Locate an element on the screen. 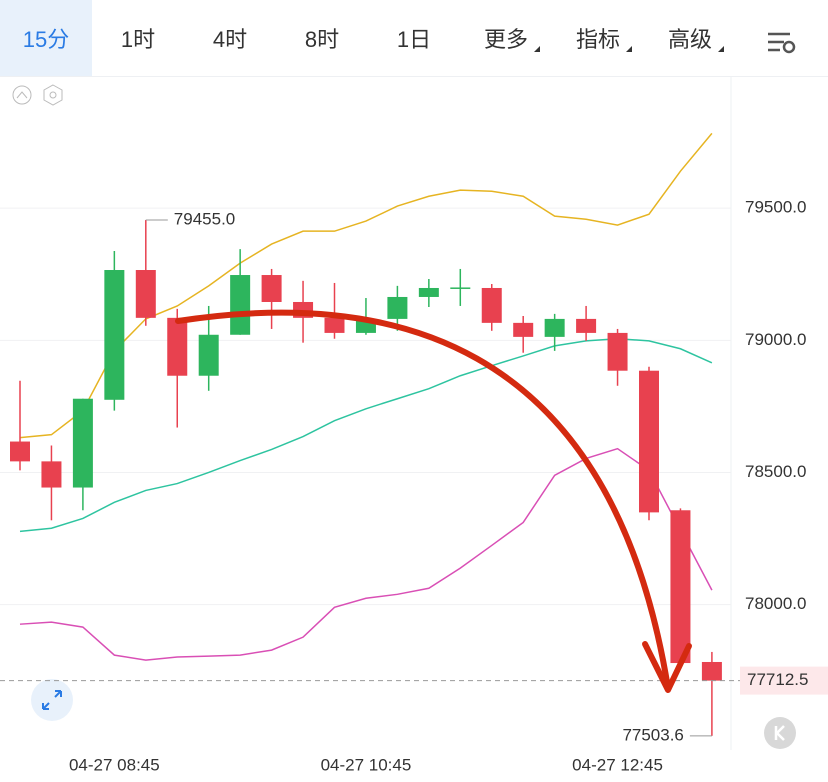 This screenshot has height=782, width=828. tab-label: 15分 is located at coordinates (46, 39).